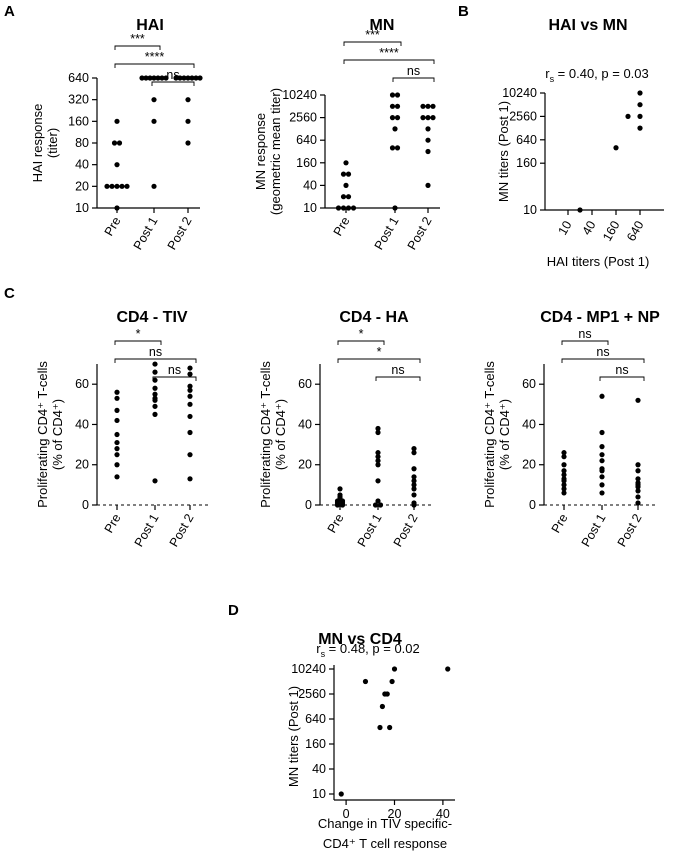 The height and width of the screenshot is (855, 685). Describe the element at coordinates (299, 95) in the screenshot. I see `y-tick-label: 10240` at that location.